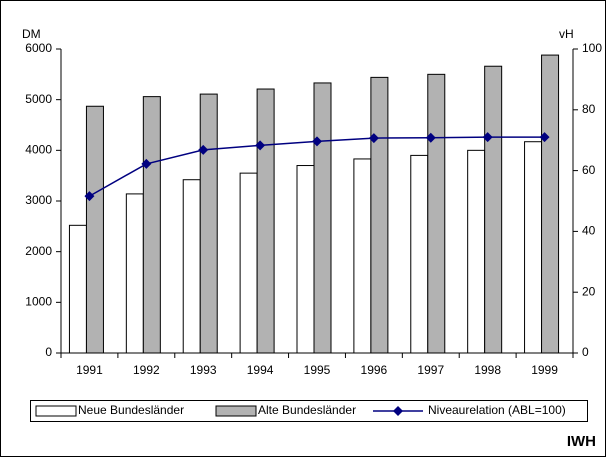 This screenshot has height=457, width=606. I want to click on y-tick-label: 0, so click(48, 352).